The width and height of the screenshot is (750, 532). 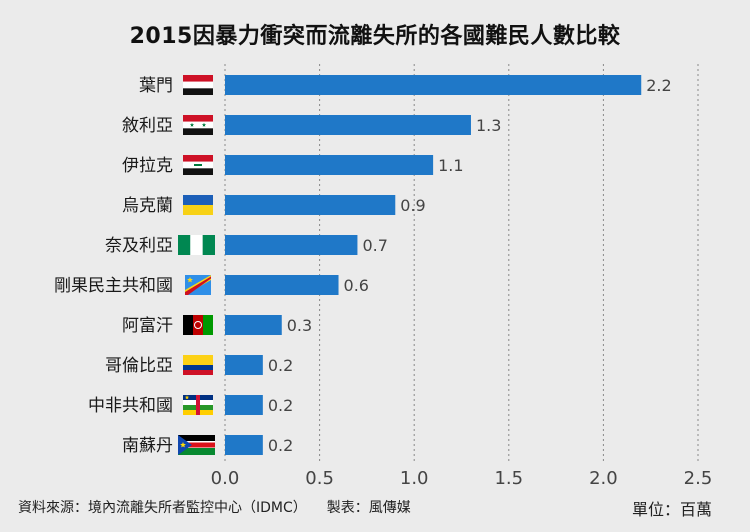 I want to click on category-label: 敘利亞, so click(x=147, y=126).